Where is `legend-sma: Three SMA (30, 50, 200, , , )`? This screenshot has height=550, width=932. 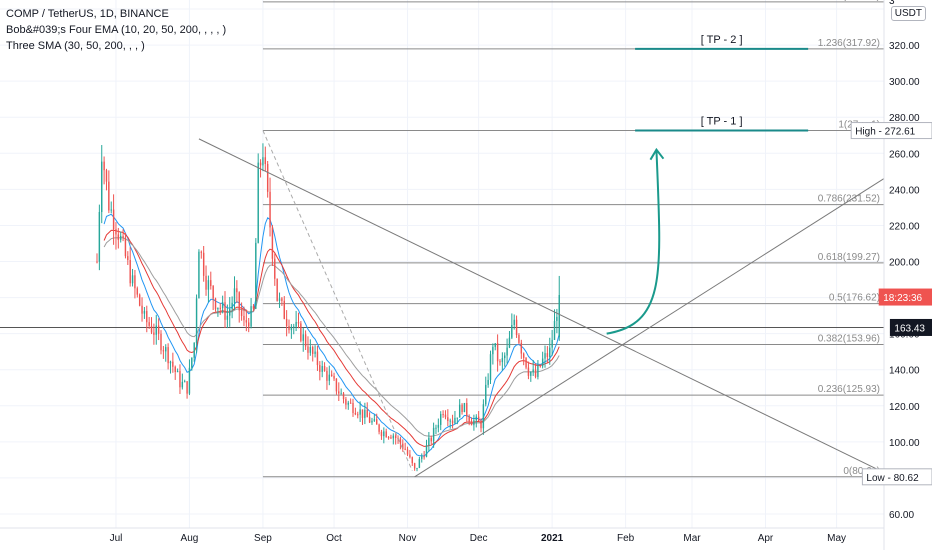
legend-sma: Three SMA (30, 50, 200, , , ) is located at coordinates (75, 46).